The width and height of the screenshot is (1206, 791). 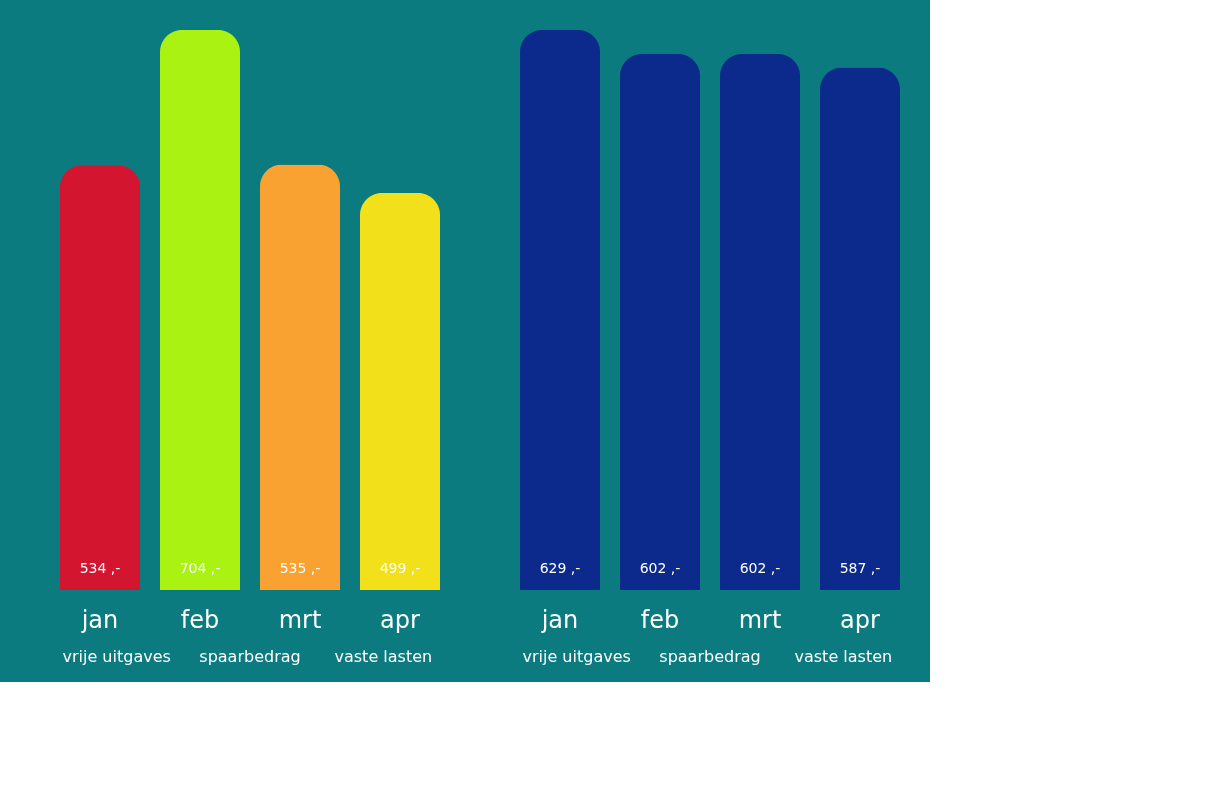 What do you see at coordinates (100, 568) in the screenshot?
I see `data-label: 534 ,-` at bounding box center [100, 568].